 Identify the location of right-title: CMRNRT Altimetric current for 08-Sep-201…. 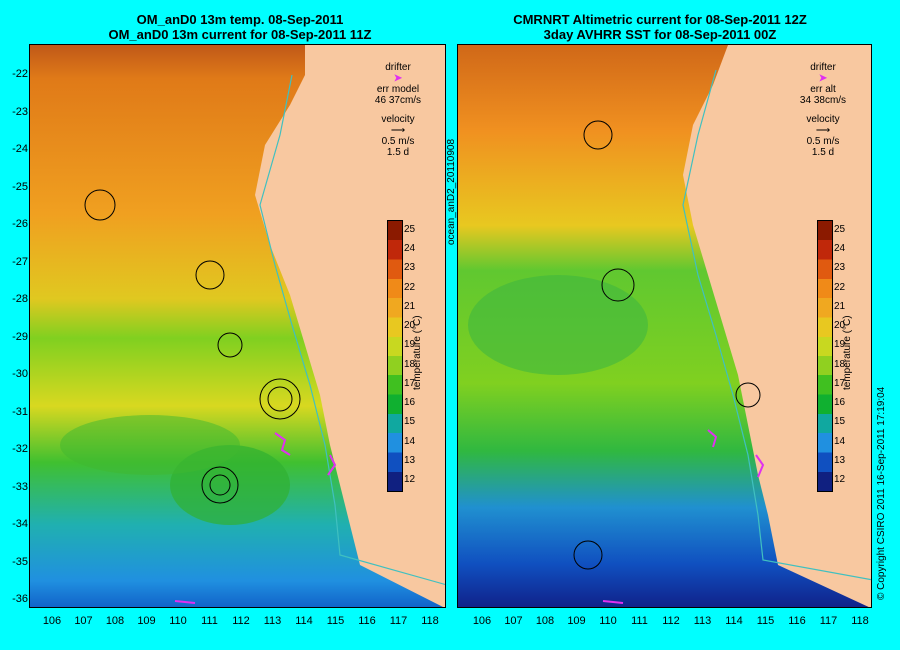
(660, 27).